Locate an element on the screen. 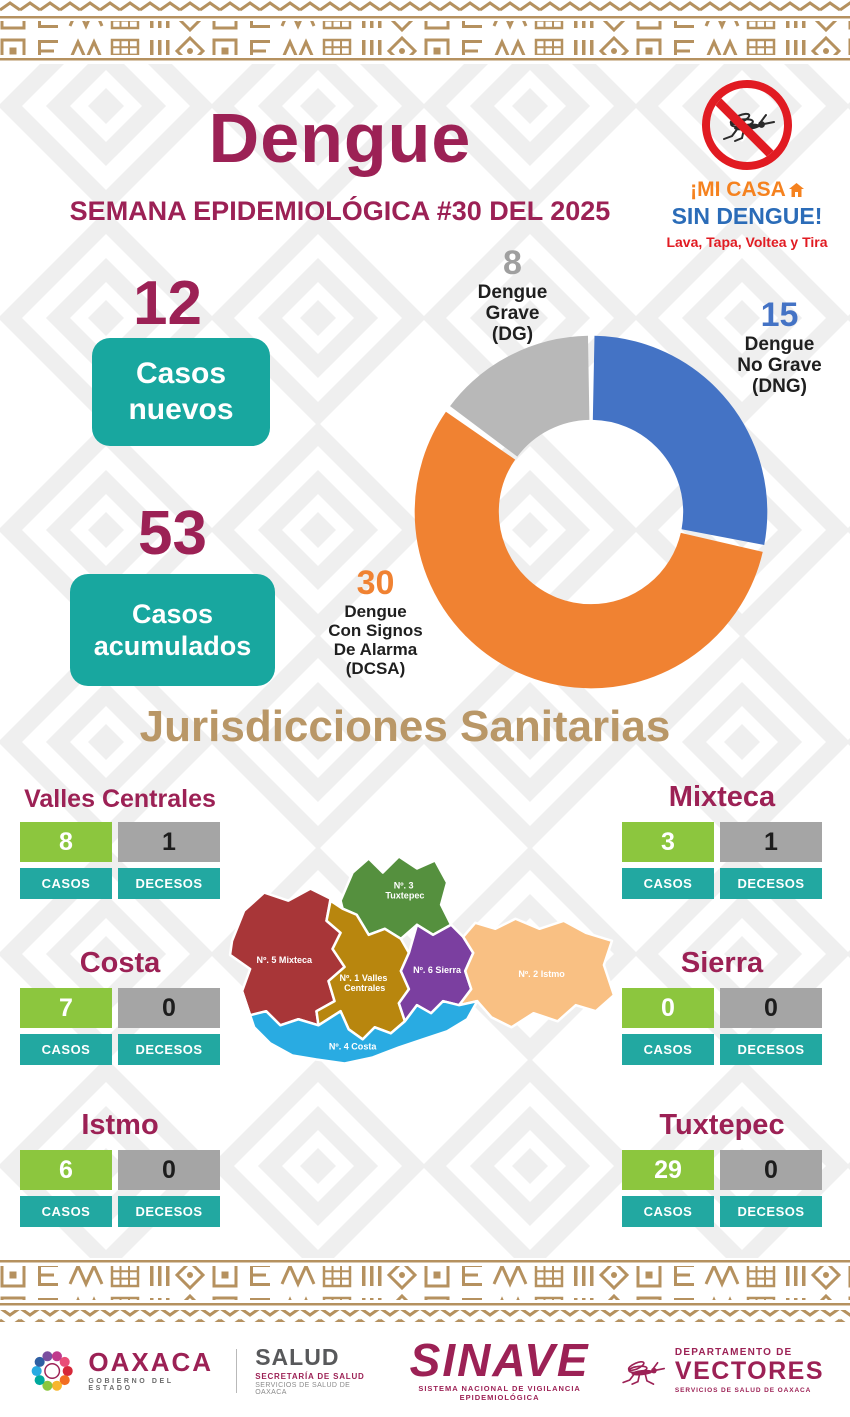  decorative-band-bottom is located at coordinates (425, 1291).